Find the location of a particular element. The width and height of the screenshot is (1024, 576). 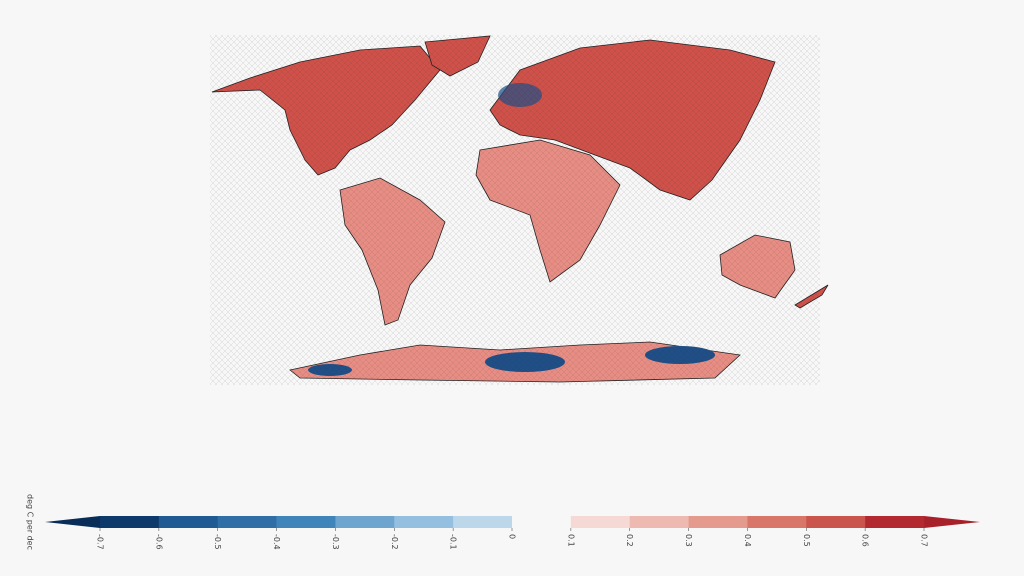

colorbar-extend-high is located at coordinates (952, 522).